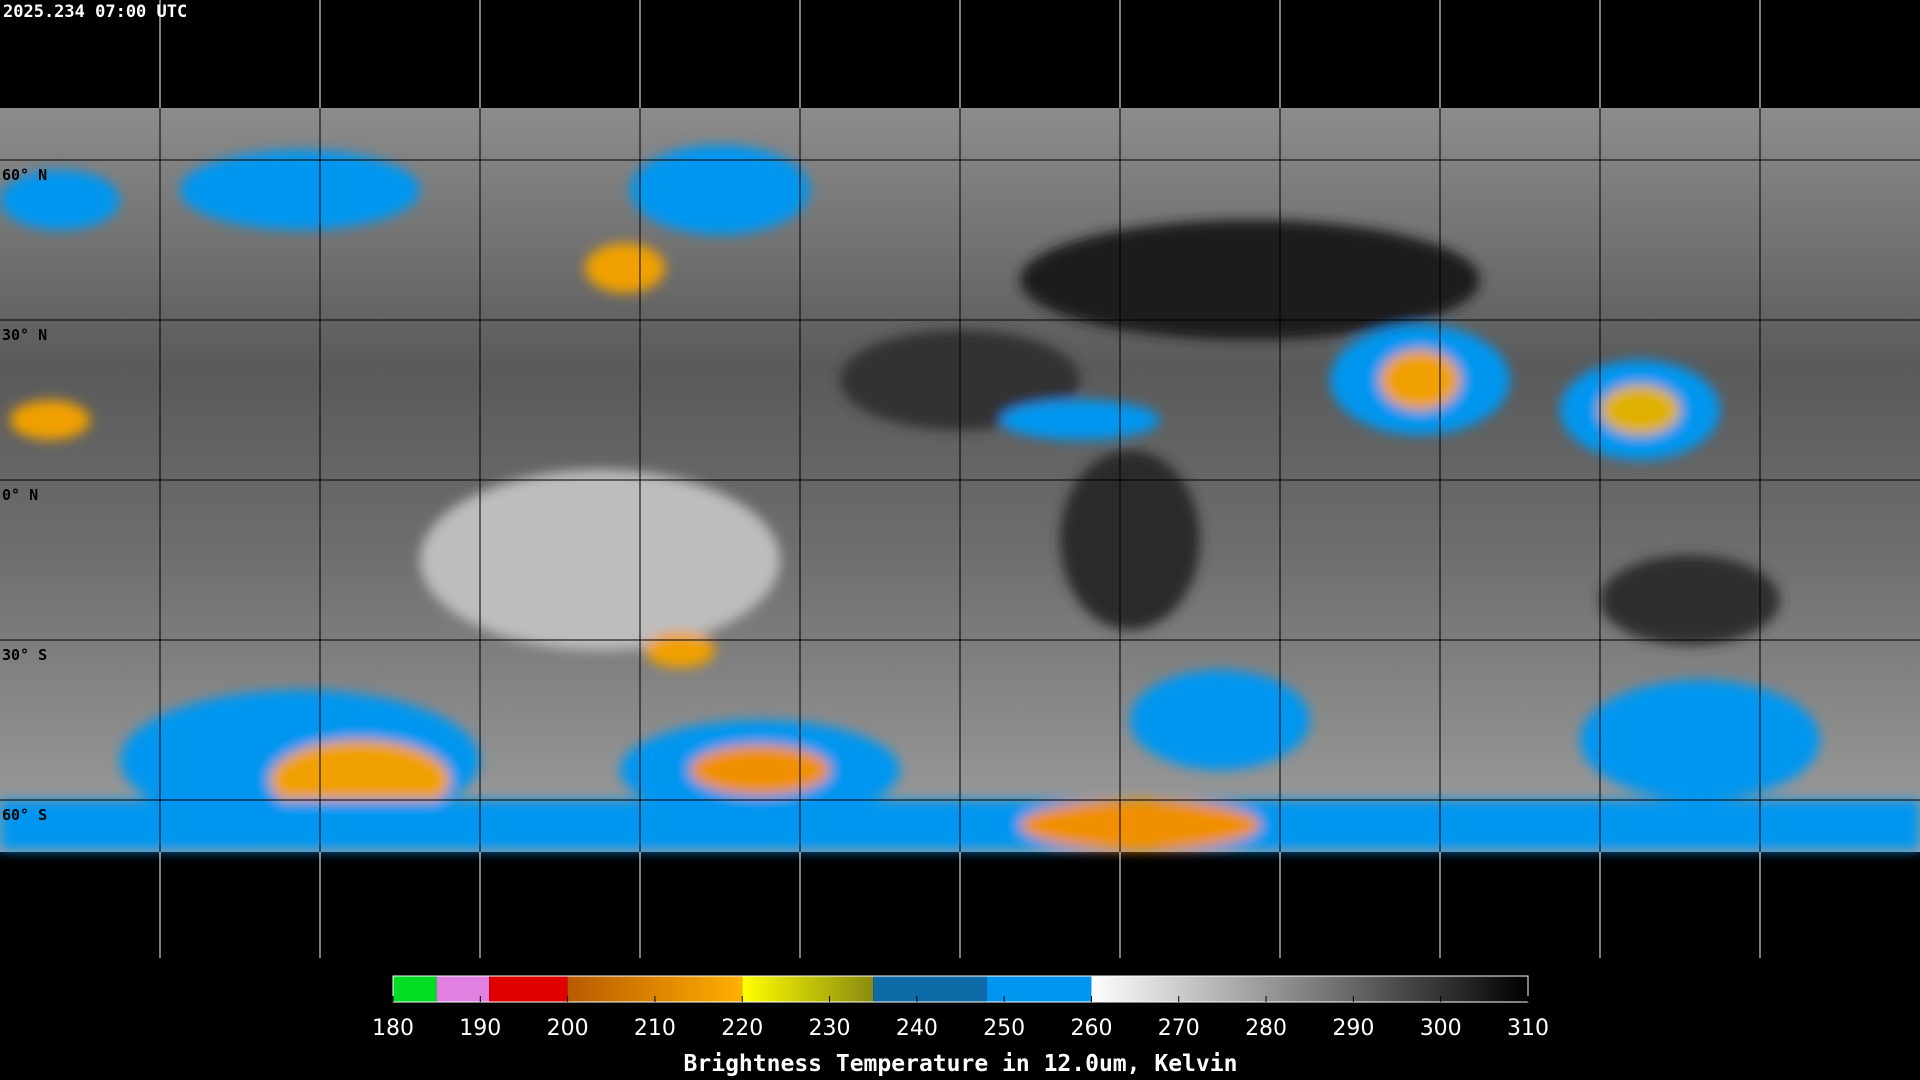  Describe the element at coordinates (655, 1028) in the screenshot. I see `colorbar-tick-label: 210` at that location.